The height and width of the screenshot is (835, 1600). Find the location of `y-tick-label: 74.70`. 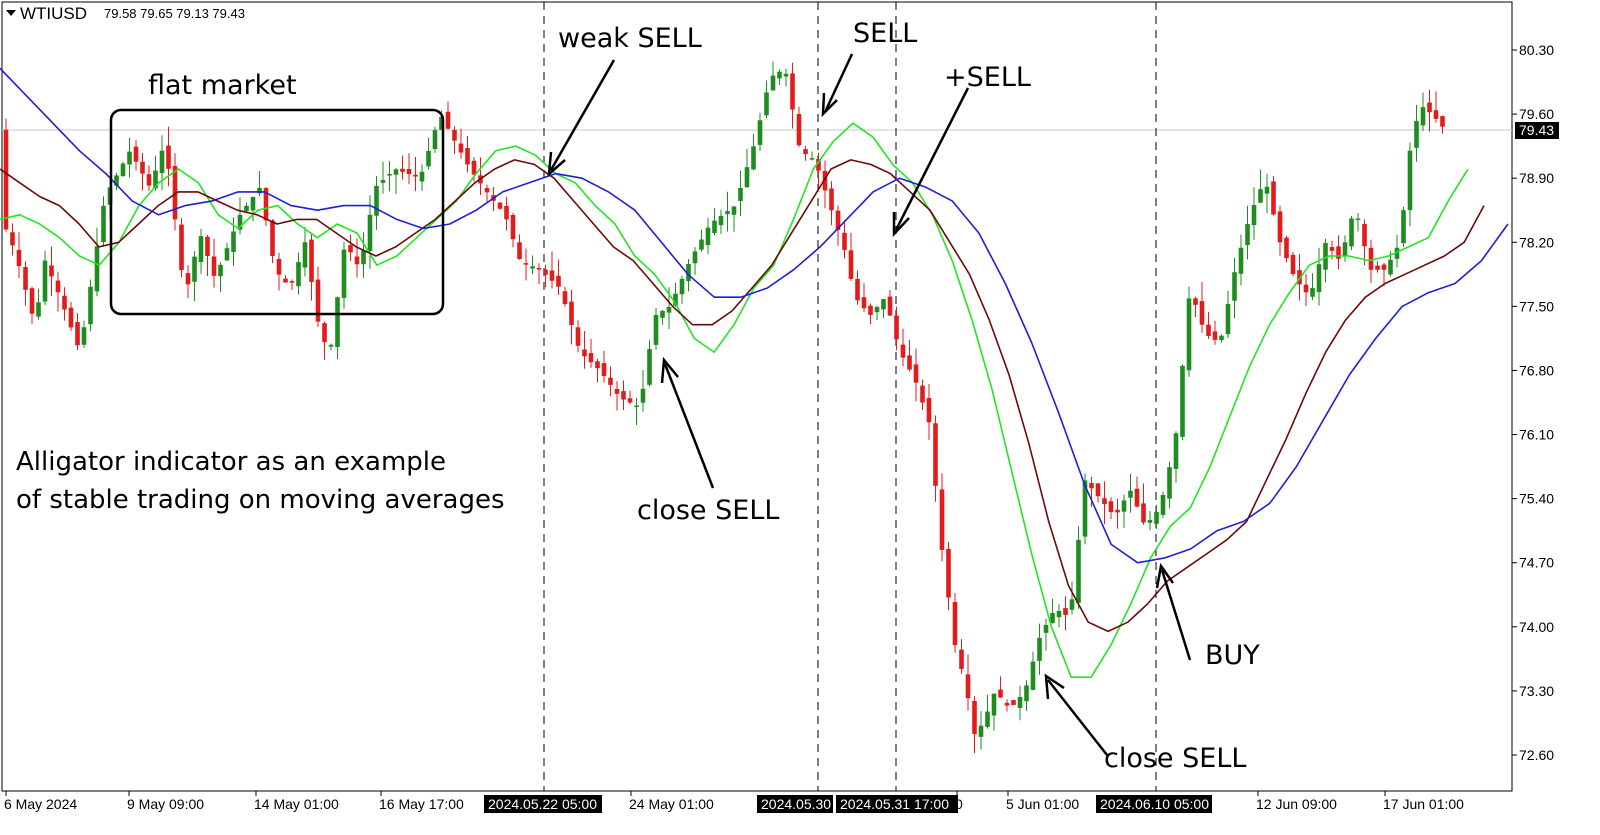

y-tick-label: 74.70 is located at coordinates (1536, 563).